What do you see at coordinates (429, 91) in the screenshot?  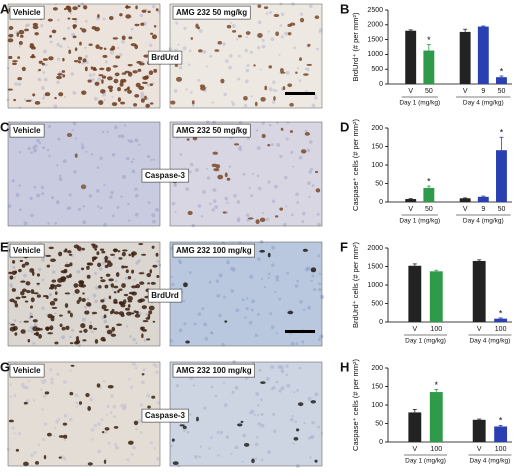 I see `x-tick-label: 50` at bounding box center [429, 91].